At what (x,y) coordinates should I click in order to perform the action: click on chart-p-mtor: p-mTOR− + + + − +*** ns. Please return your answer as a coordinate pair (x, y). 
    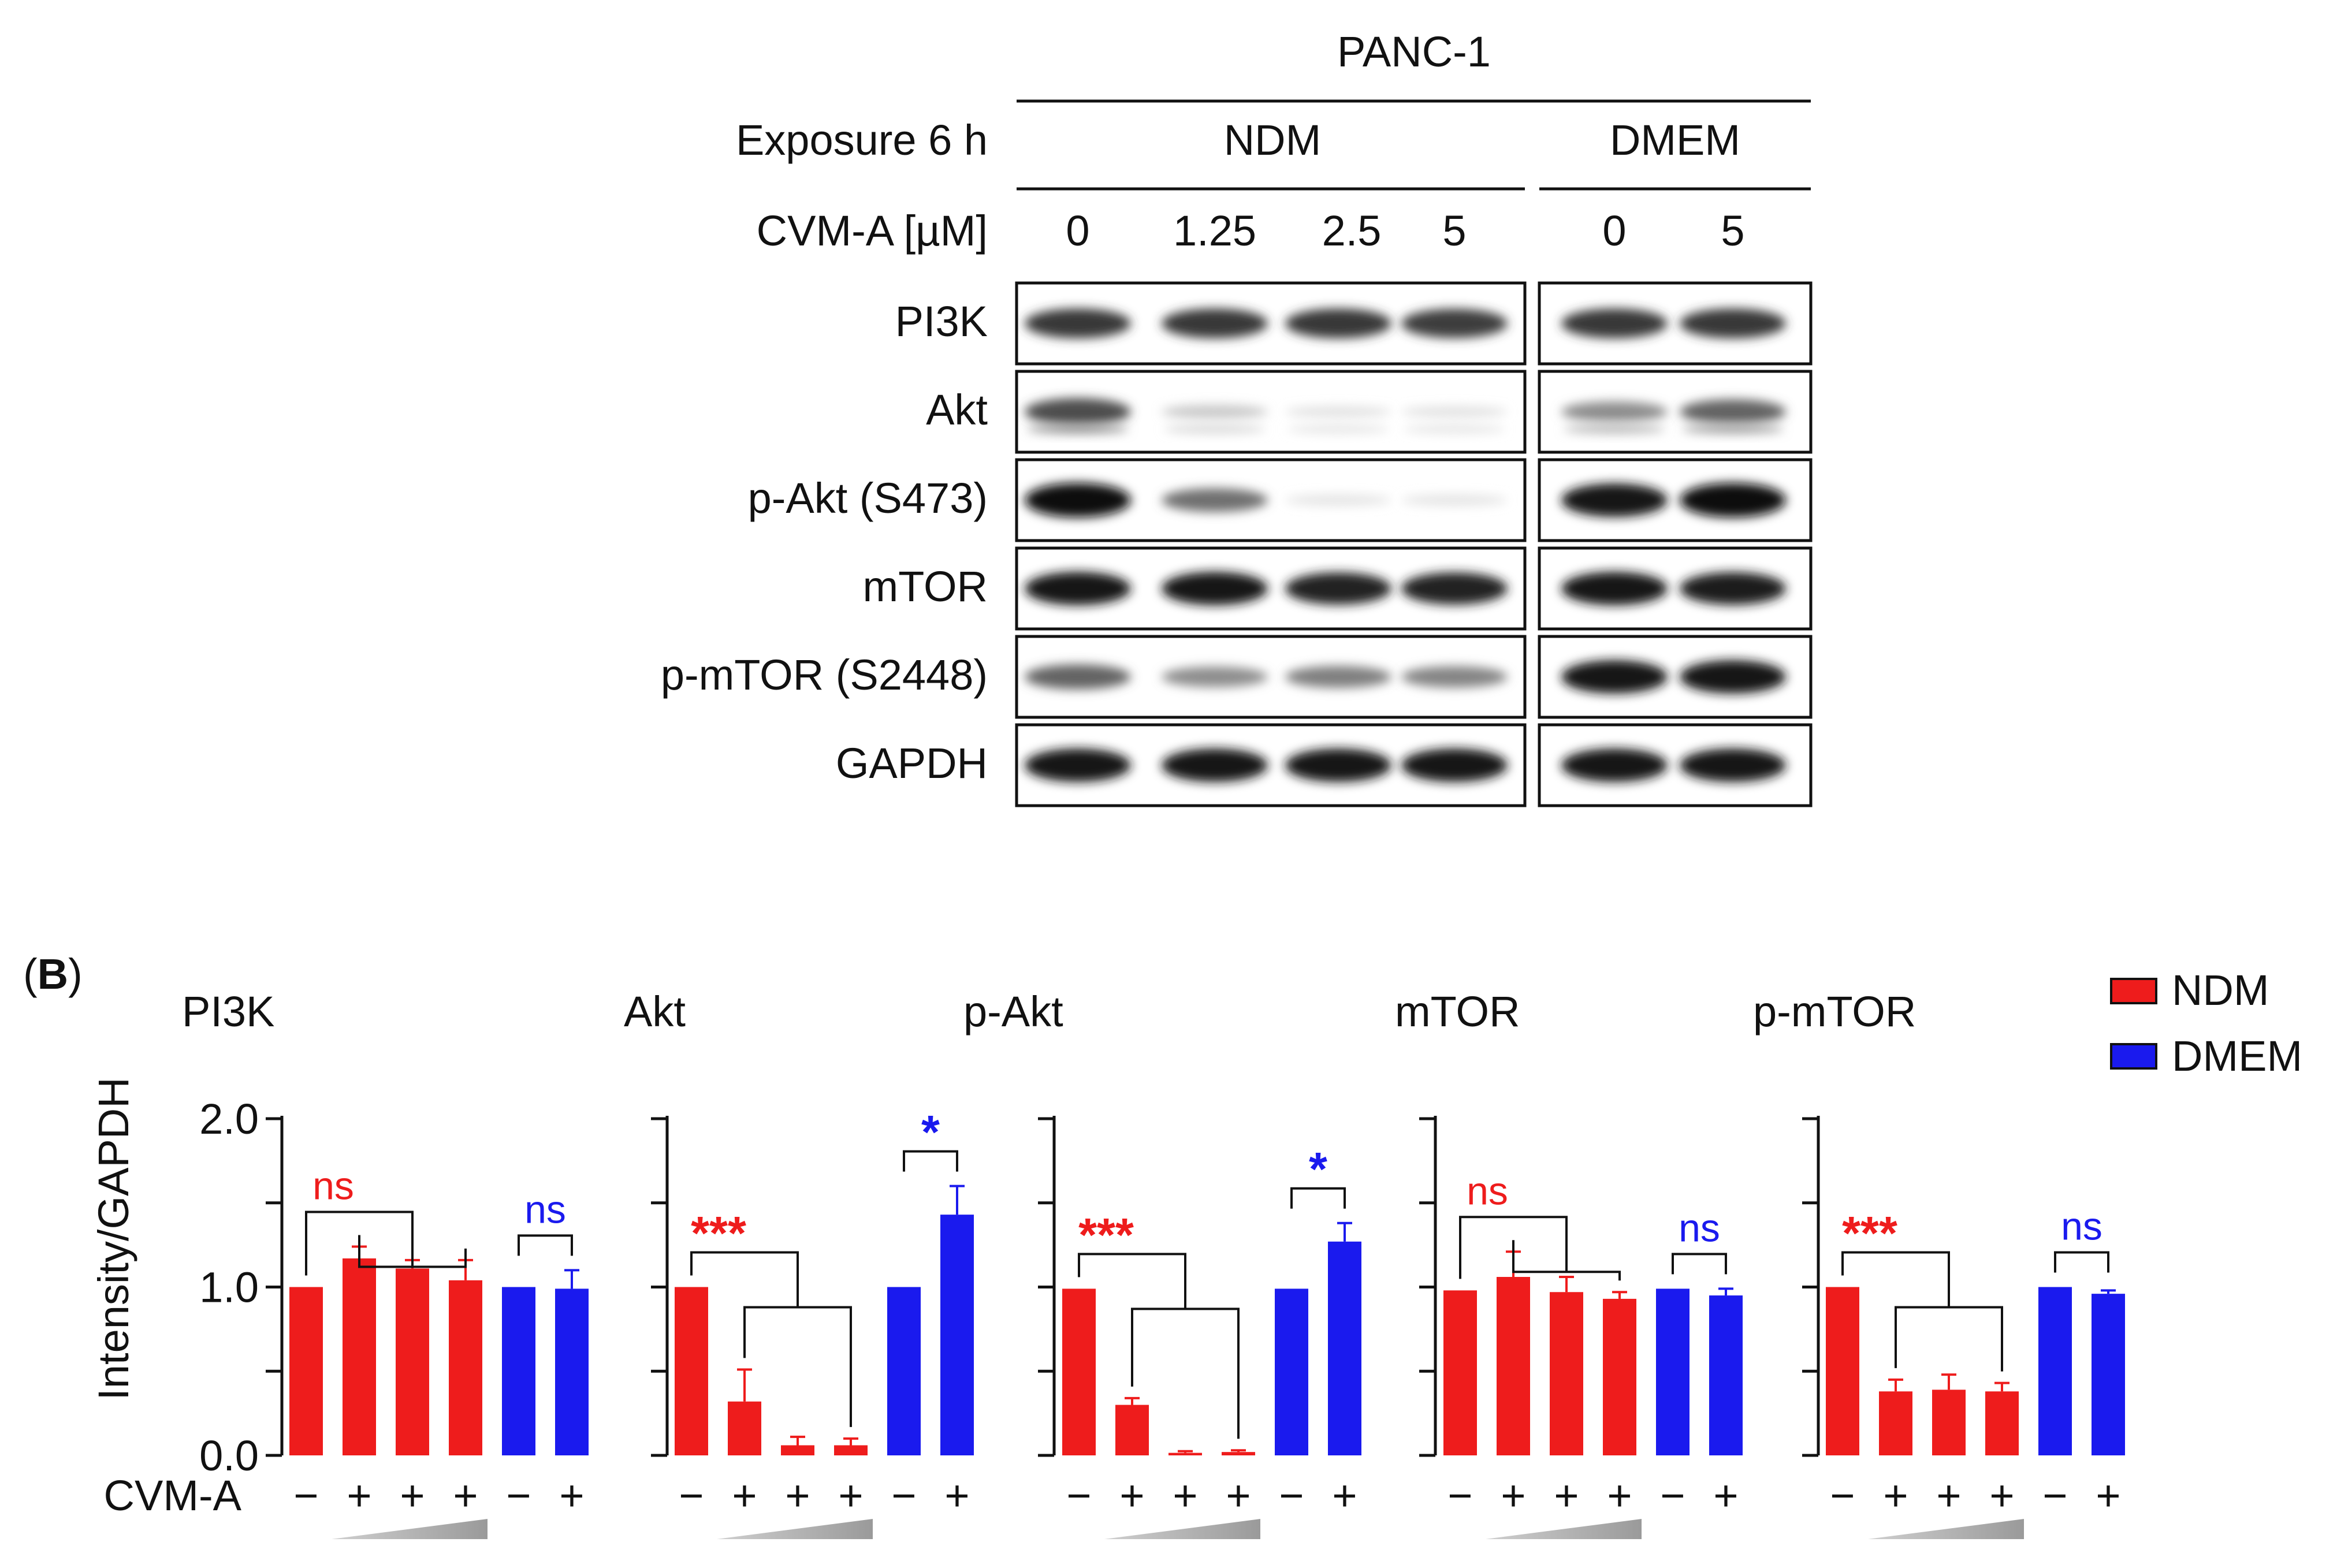
    Looking at the image, I should click on (1939, 1263).